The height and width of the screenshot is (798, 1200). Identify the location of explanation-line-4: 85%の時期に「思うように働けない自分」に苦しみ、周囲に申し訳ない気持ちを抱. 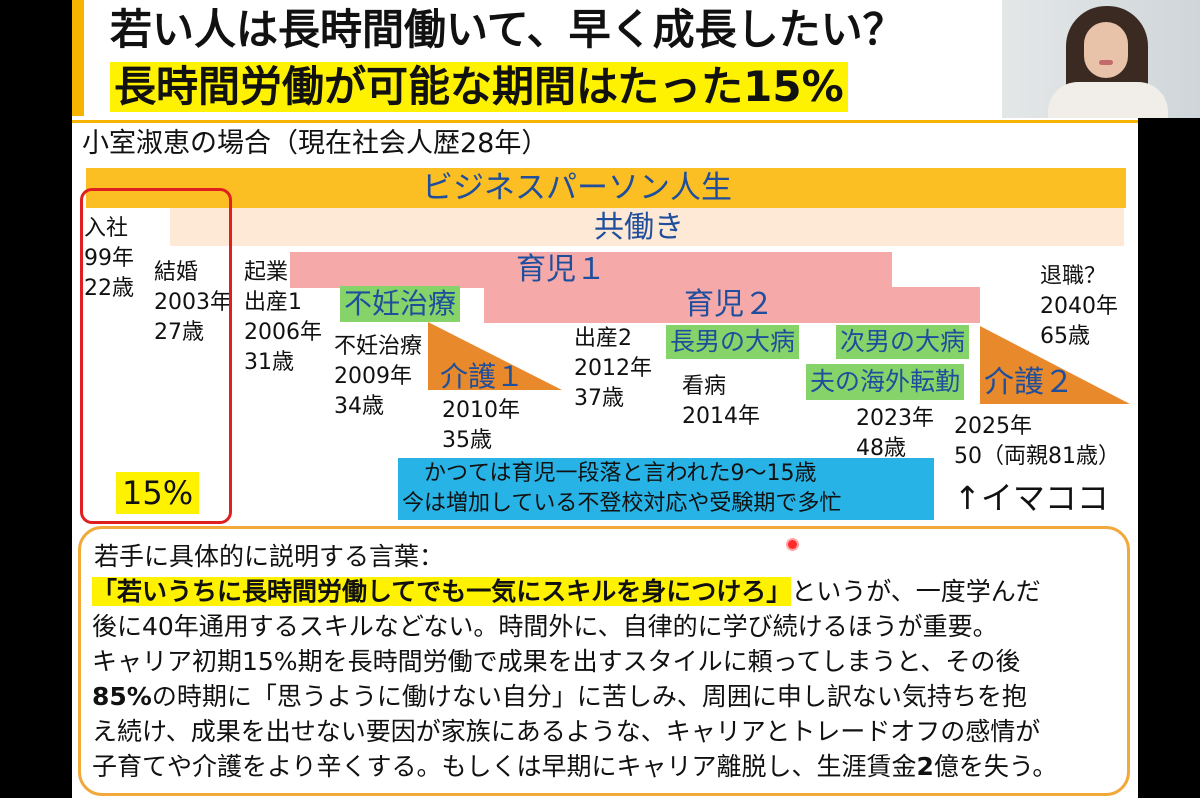
(559, 697).